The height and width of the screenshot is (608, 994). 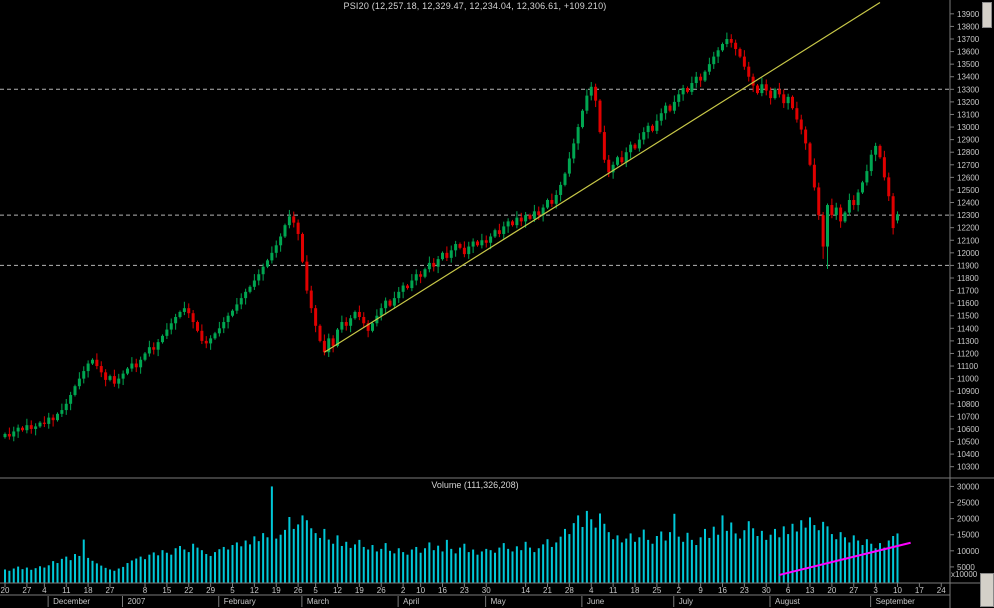 What do you see at coordinates (968, 328) in the screenshot?
I see `svg-text: 11400` at bounding box center [968, 328].